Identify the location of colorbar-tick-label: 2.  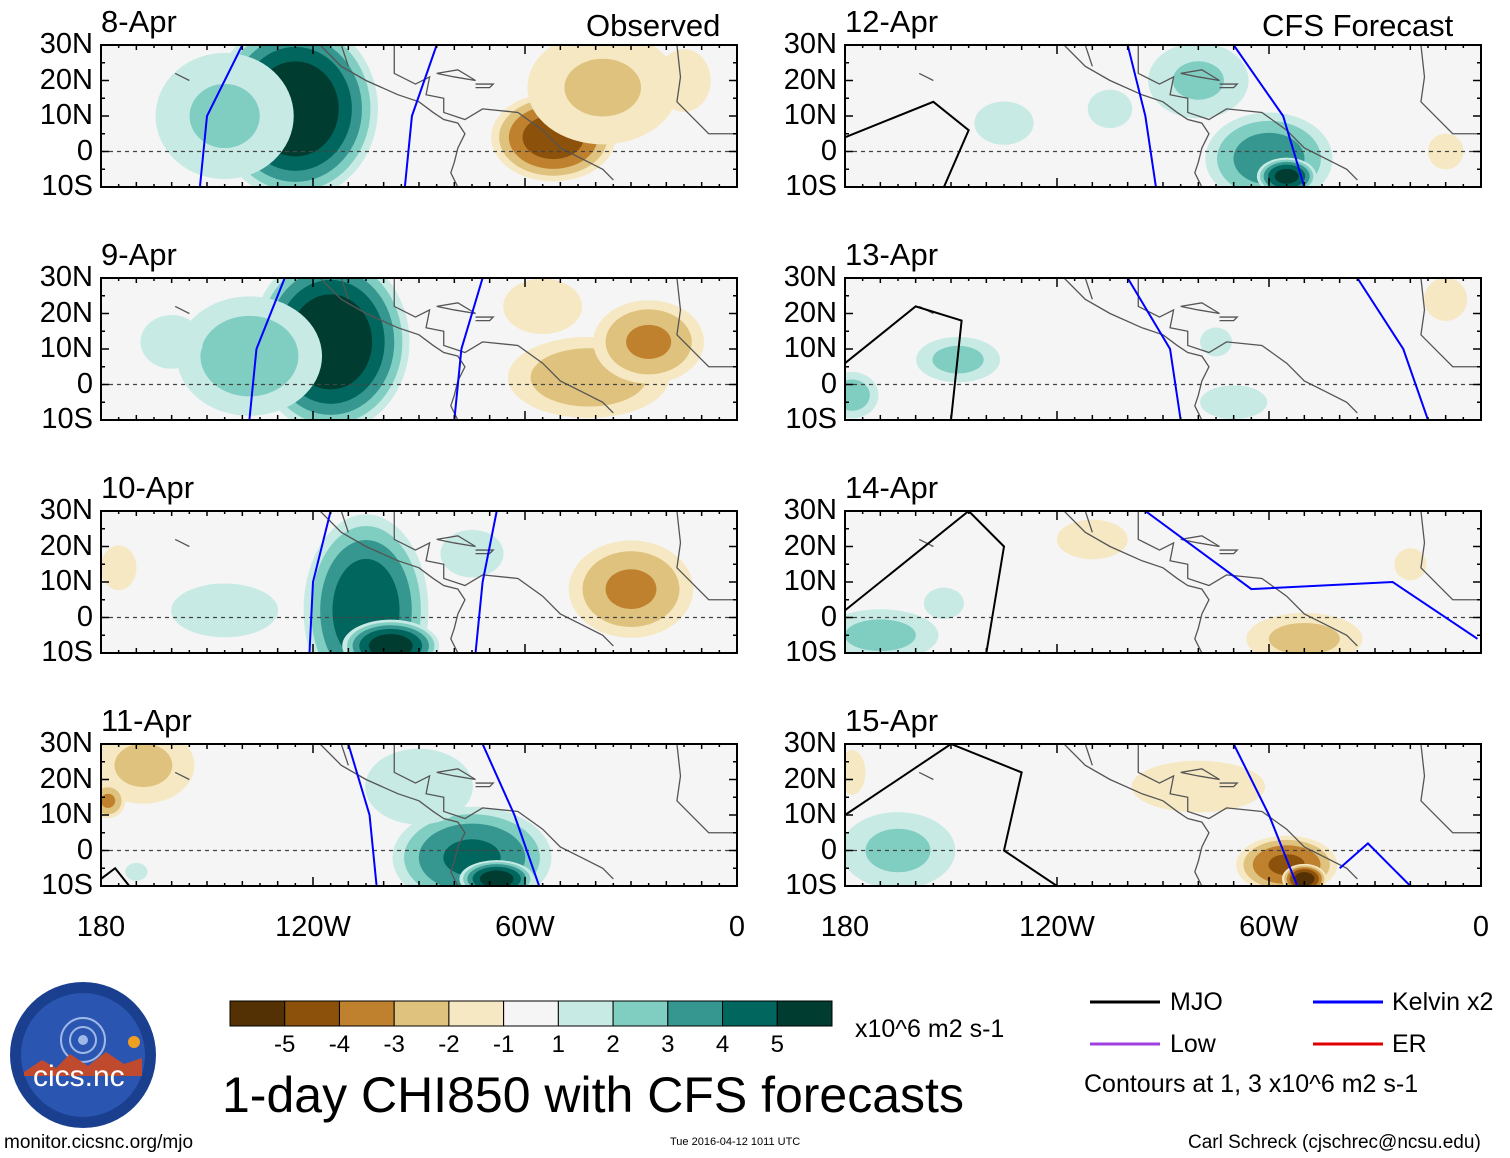
(613, 1044).